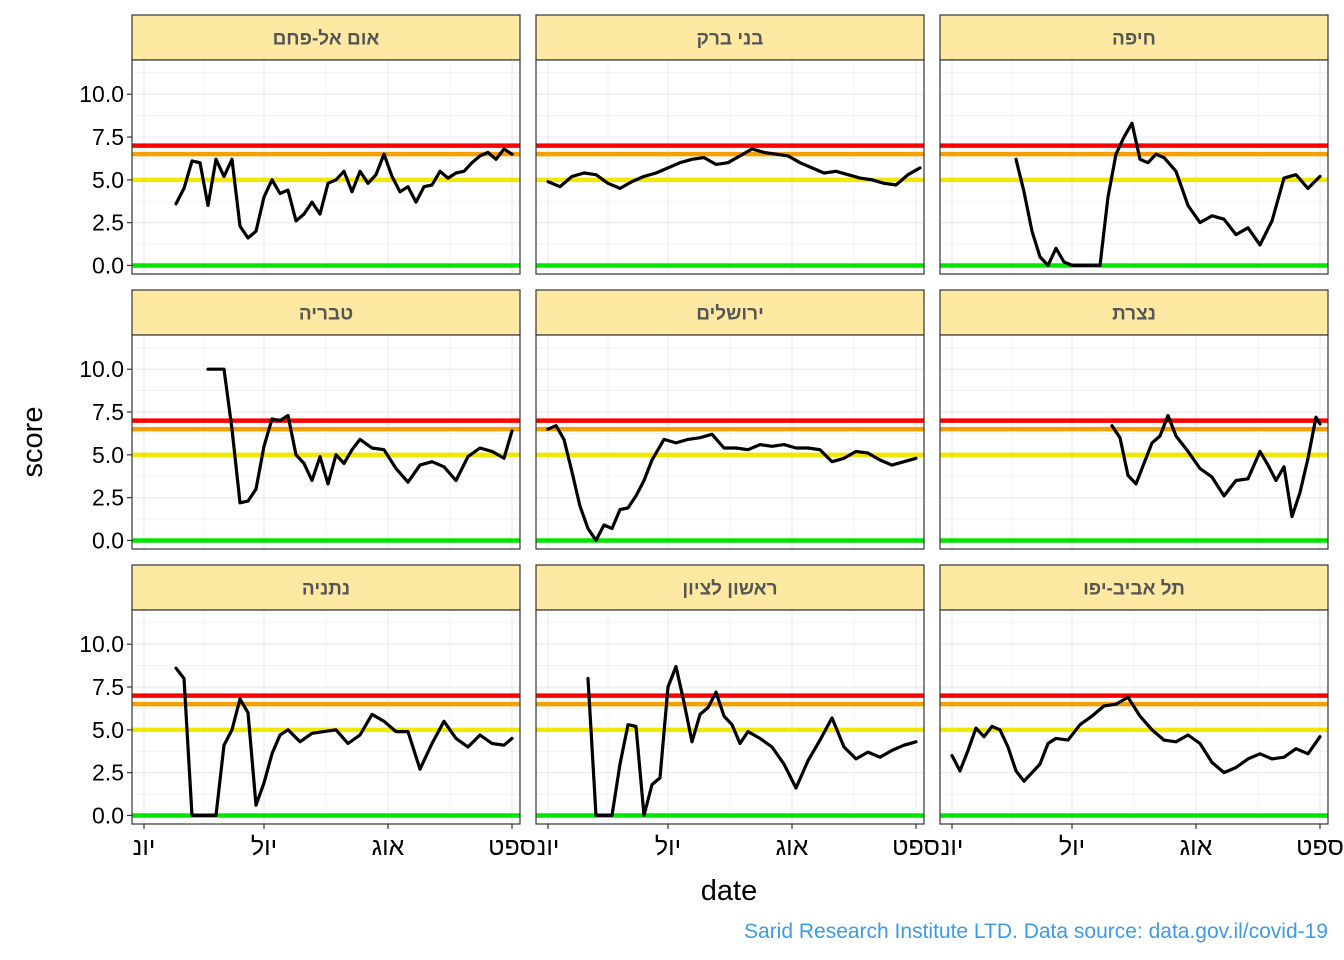 This screenshot has width=1344, height=960. I want to click on facet-title: ראשון לציון, so click(729, 589).